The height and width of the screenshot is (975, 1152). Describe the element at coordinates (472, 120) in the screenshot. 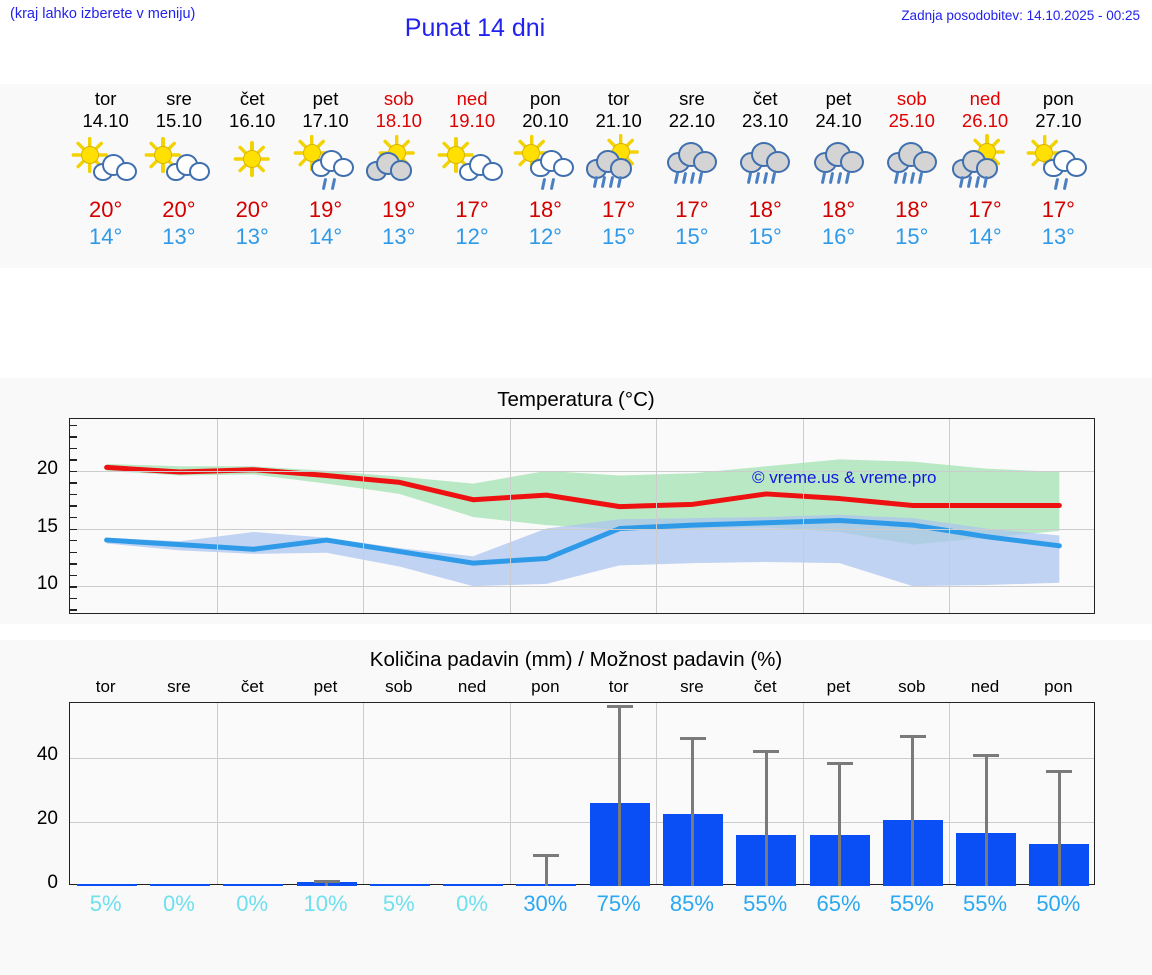

I see `day-date-label: 19.10` at that location.